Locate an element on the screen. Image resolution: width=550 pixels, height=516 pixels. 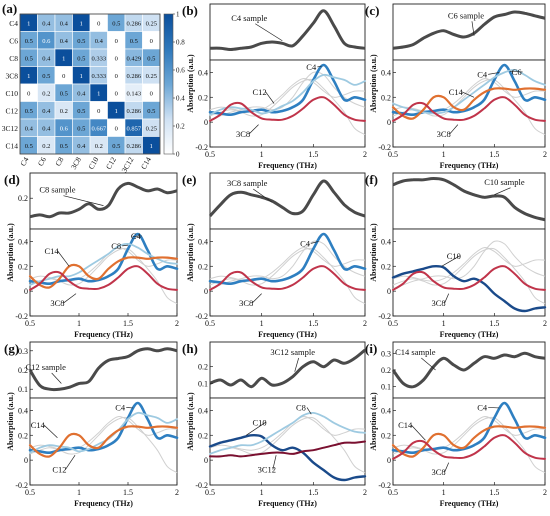
panel-label: (h) is located at coordinates (190, 348).